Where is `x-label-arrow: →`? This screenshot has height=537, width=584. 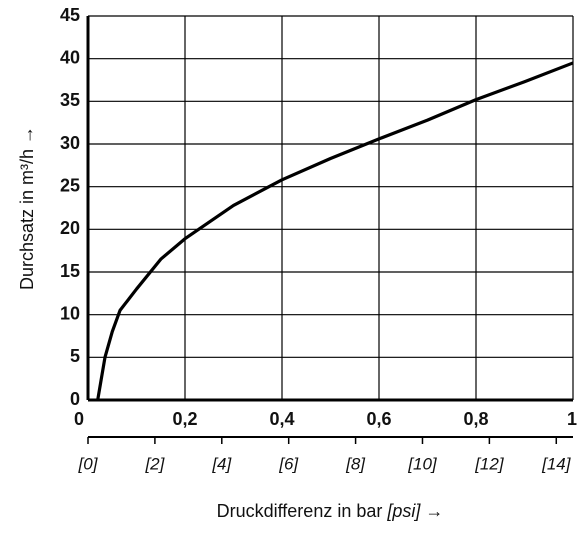
x-label-arrow: → is located at coordinates (431, 511).